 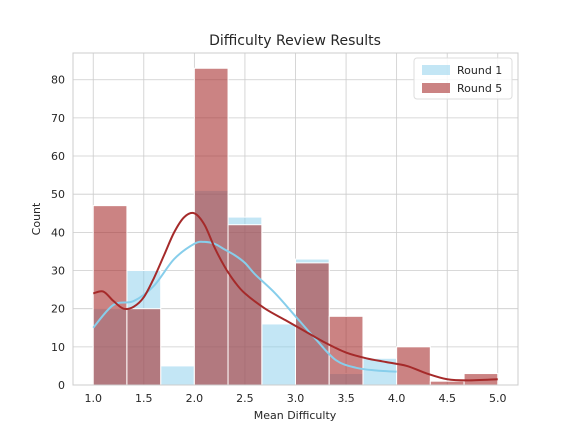 I want to click on y-tick-label: 30, so click(x=58, y=271).